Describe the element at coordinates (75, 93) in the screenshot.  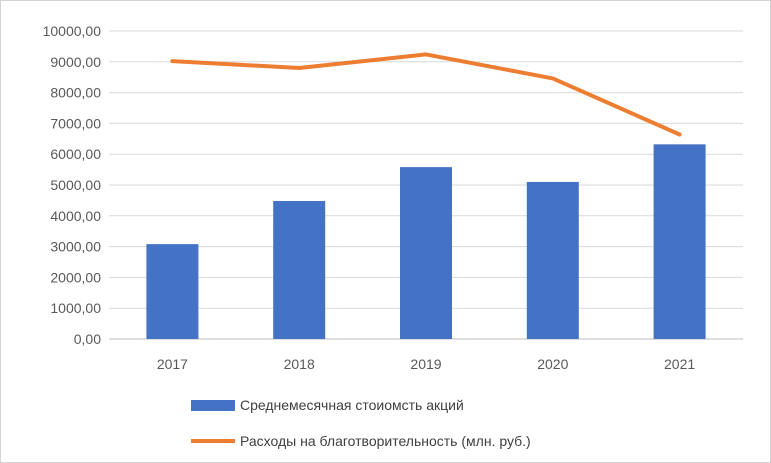
I see `y-tick-label: 8000,00` at that location.